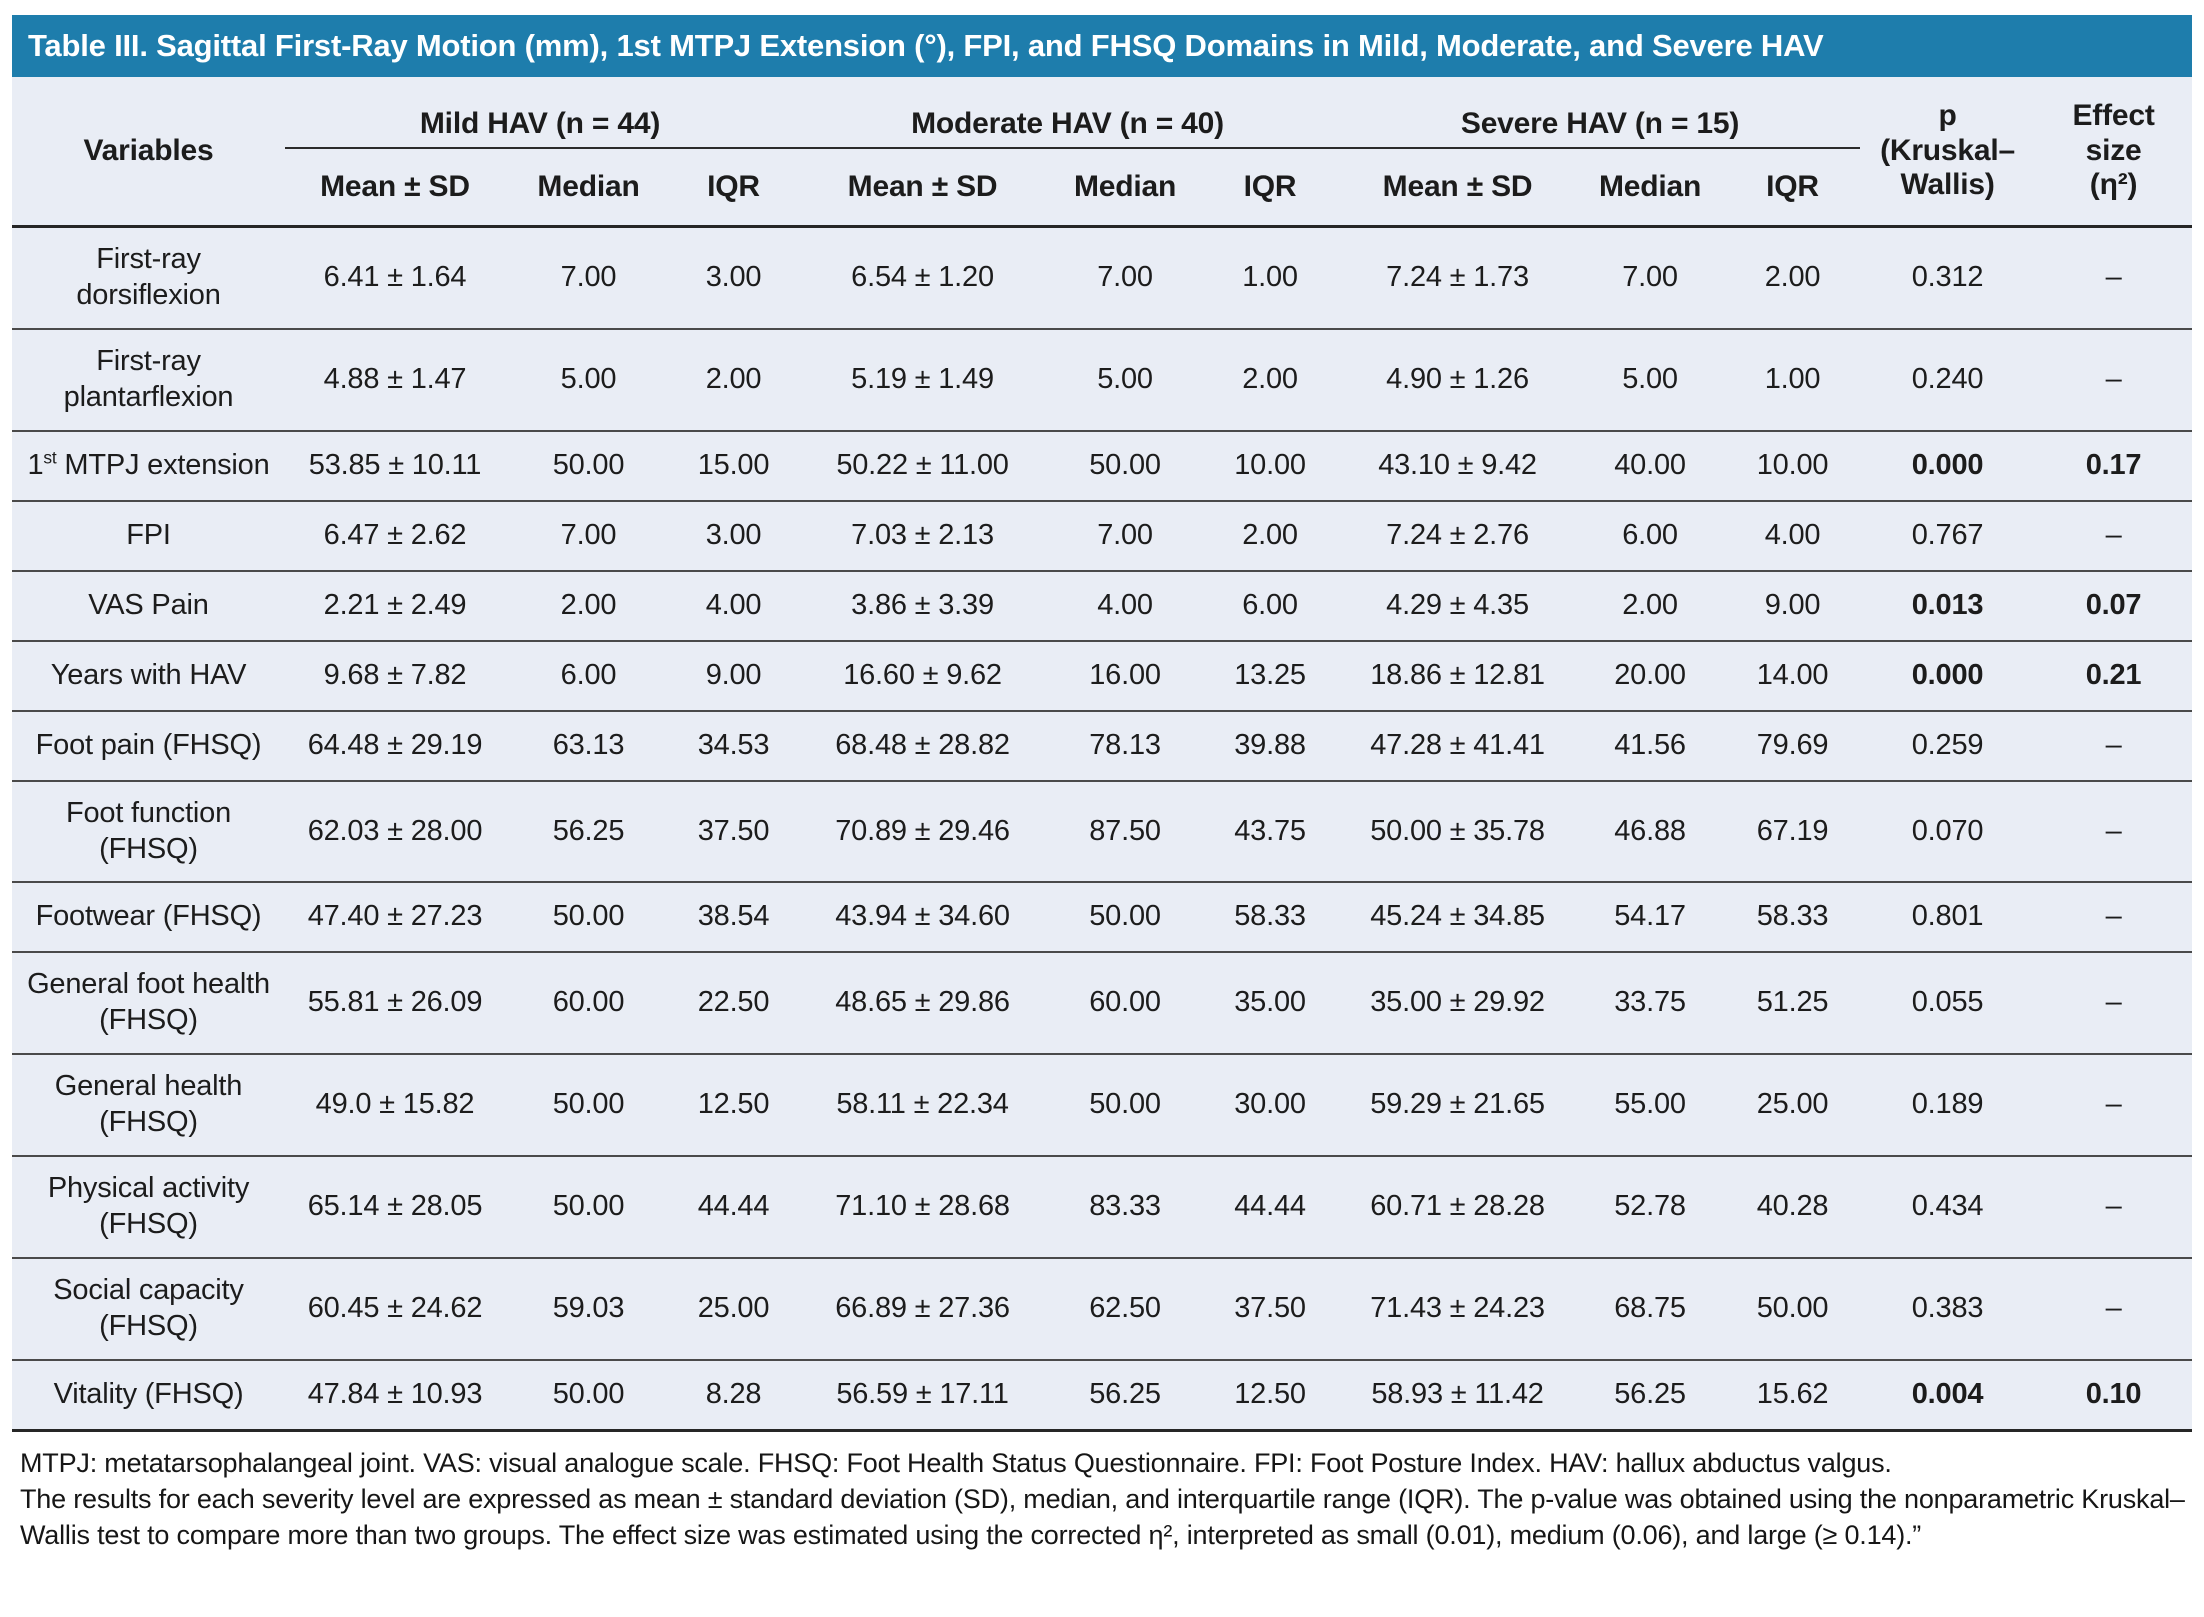 Image resolution: width=2204 pixels, height=1617 pixels. I want to click on value-cell: 12.50, so click(1270, 1394).